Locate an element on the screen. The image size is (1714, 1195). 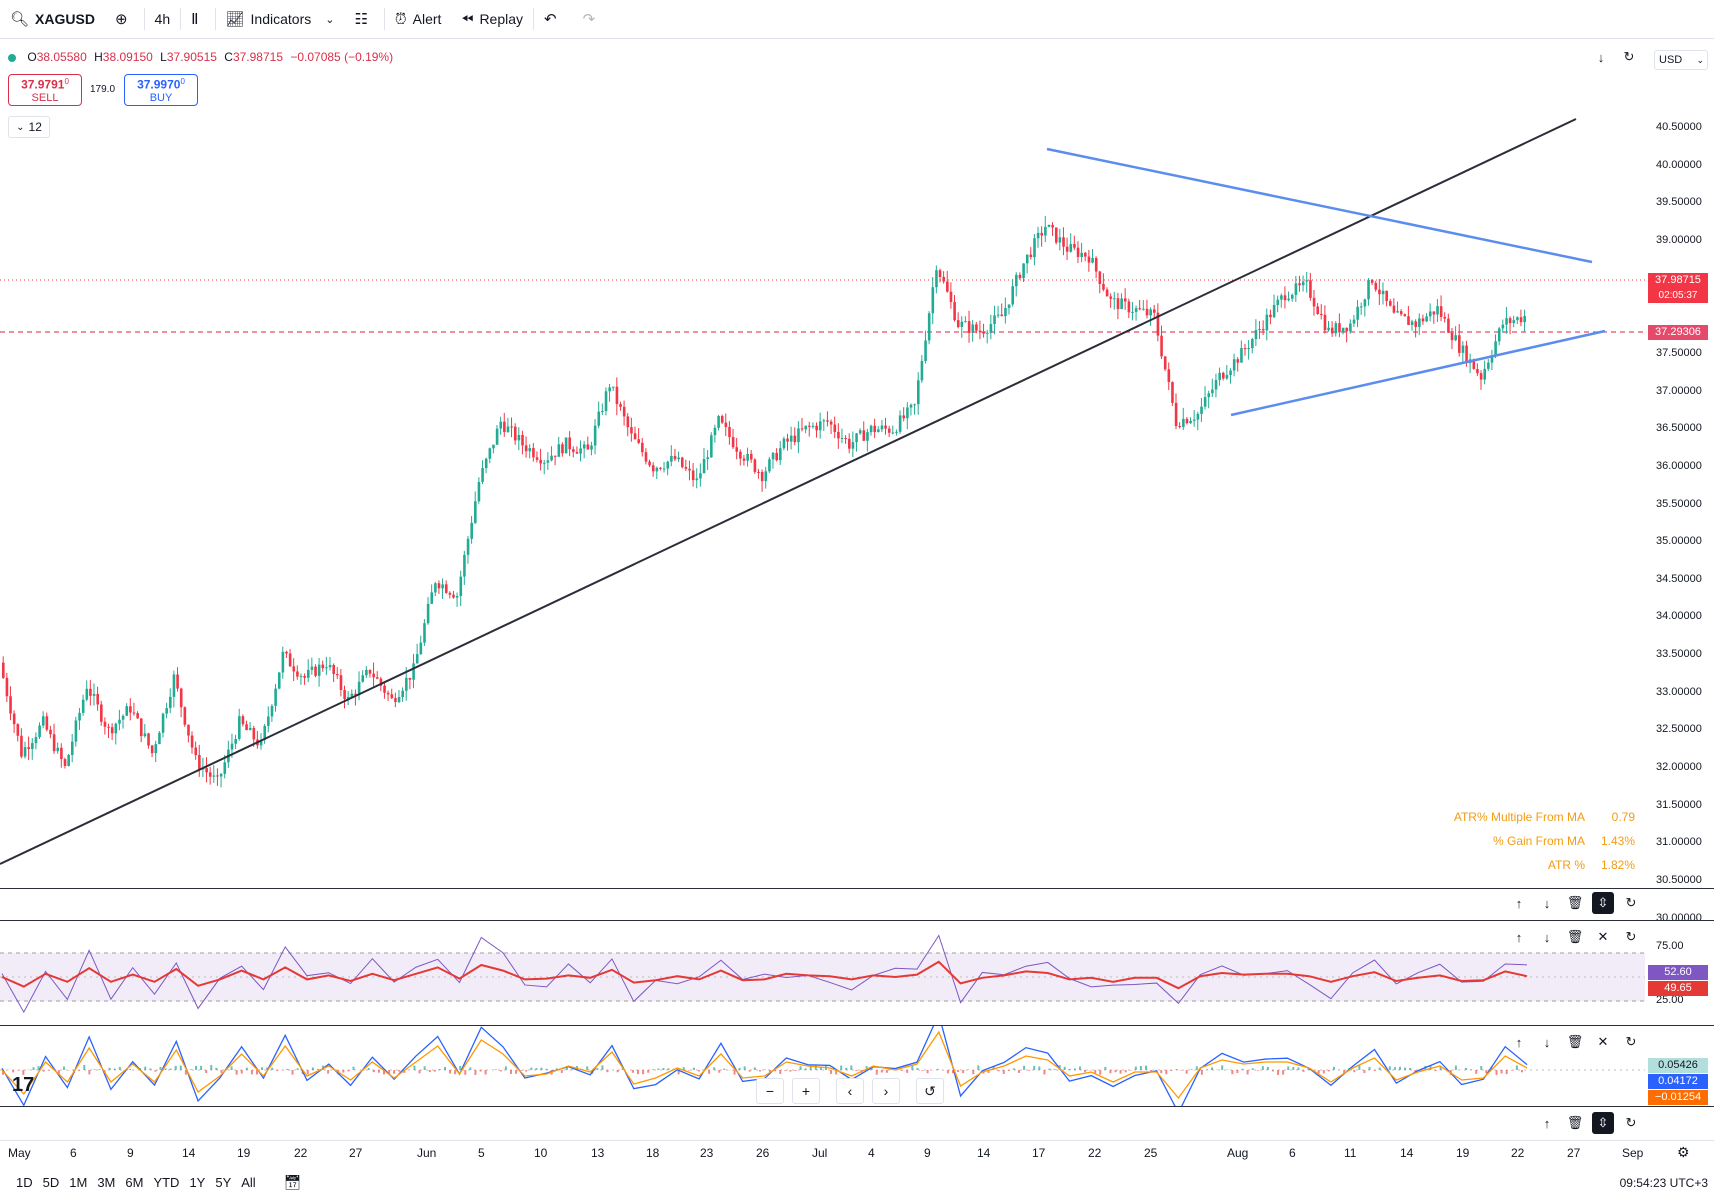
sell-button: 37.97910 SELL is located at coordinates (45, 90).